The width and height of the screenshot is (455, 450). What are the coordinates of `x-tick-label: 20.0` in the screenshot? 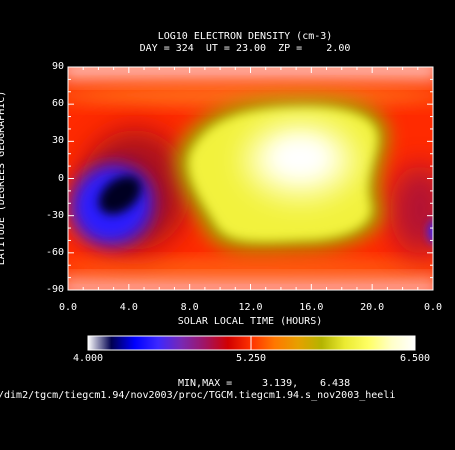 It's located at (372, 307).